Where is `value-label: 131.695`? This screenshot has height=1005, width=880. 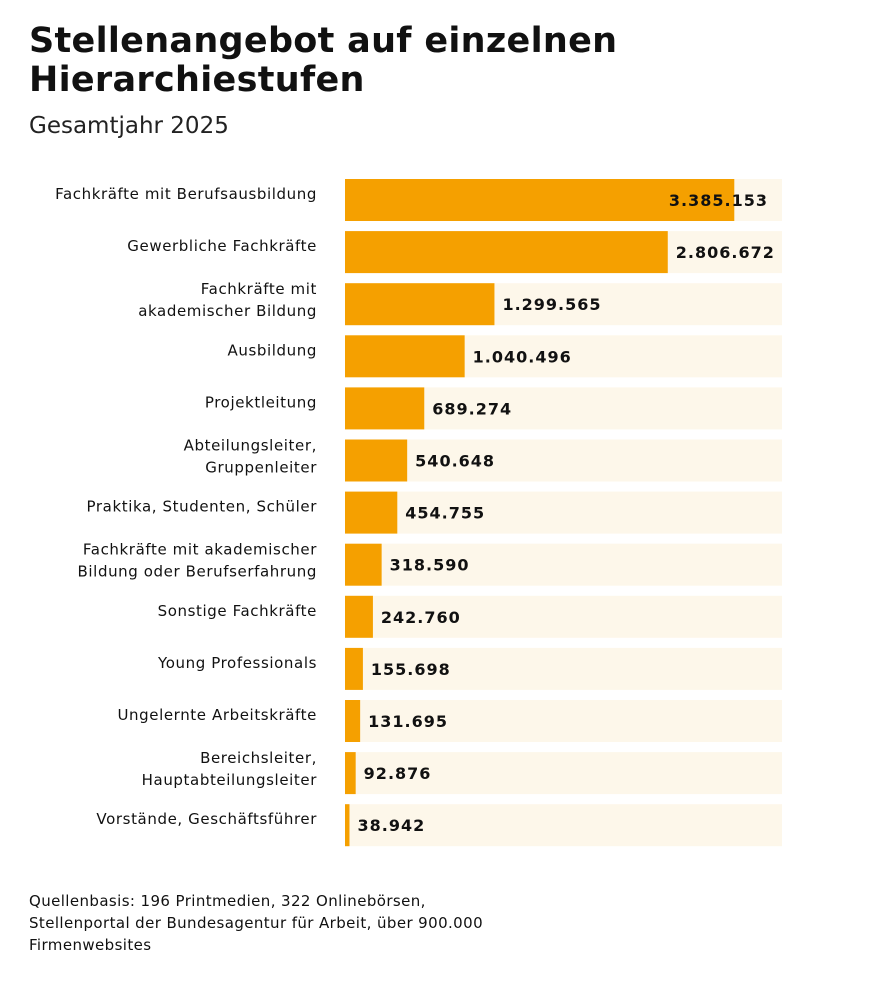 value-label: 131.695 is located at coordinates (408, 721).